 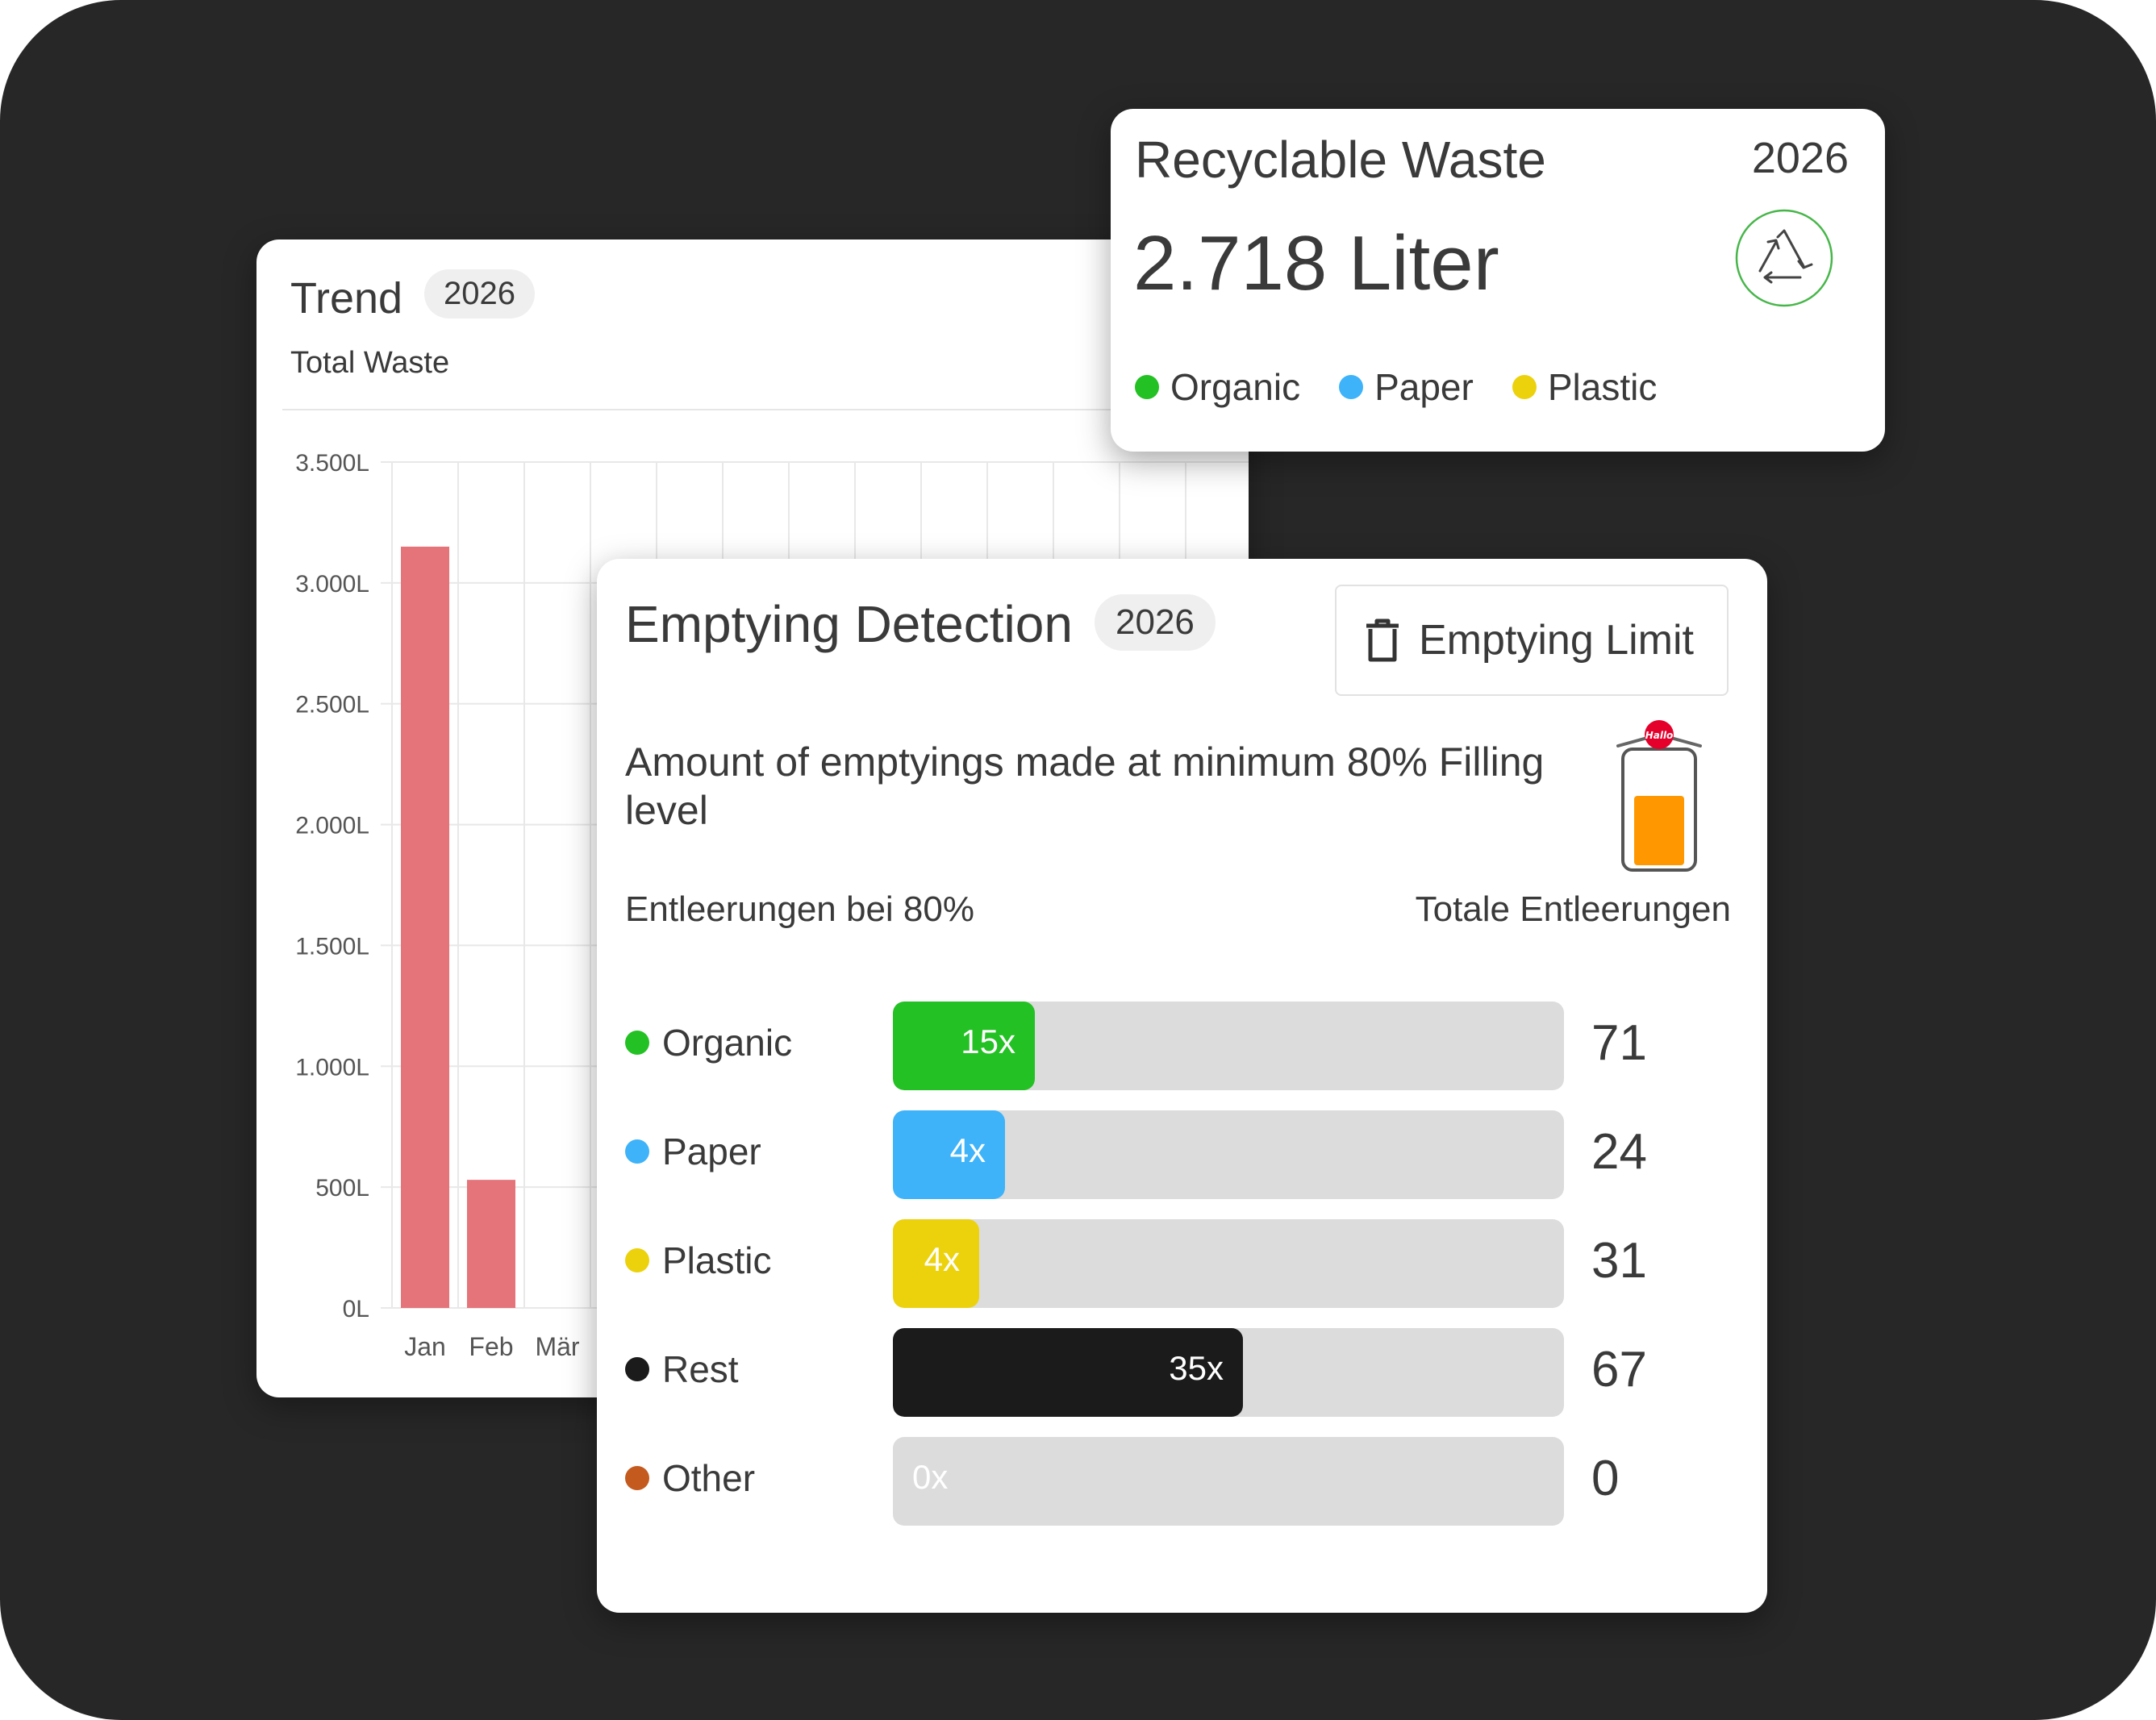 What do you see at coordinates (1228, 1481) in the screenshot?
I see `progress-track: 0x` at bounding box center [1228, 1481].